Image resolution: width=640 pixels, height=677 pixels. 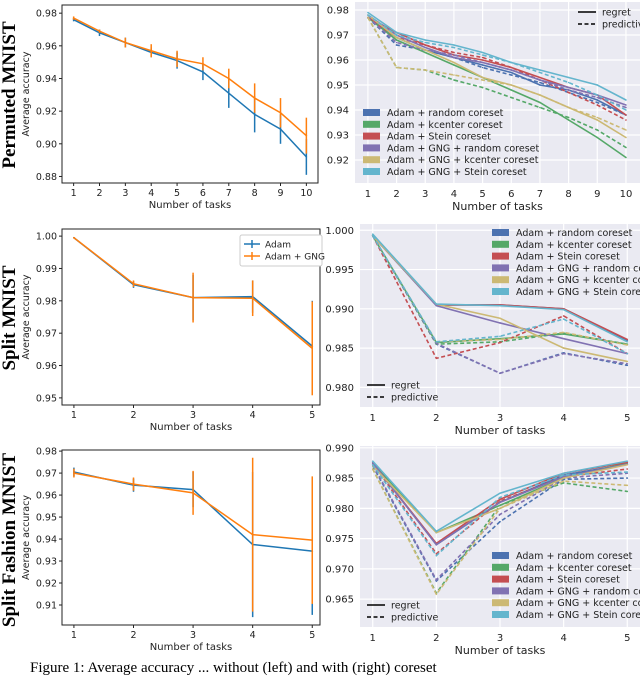 I want to click on y-tick-label: 0.99, so click(x=46, y=269).